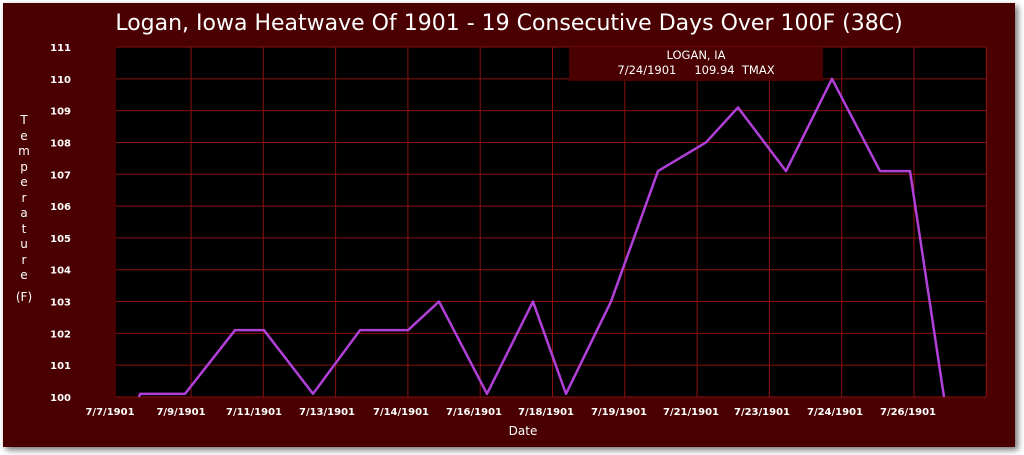  I want to click on tooltip-date: 7/24/1901, so click(647, 70).